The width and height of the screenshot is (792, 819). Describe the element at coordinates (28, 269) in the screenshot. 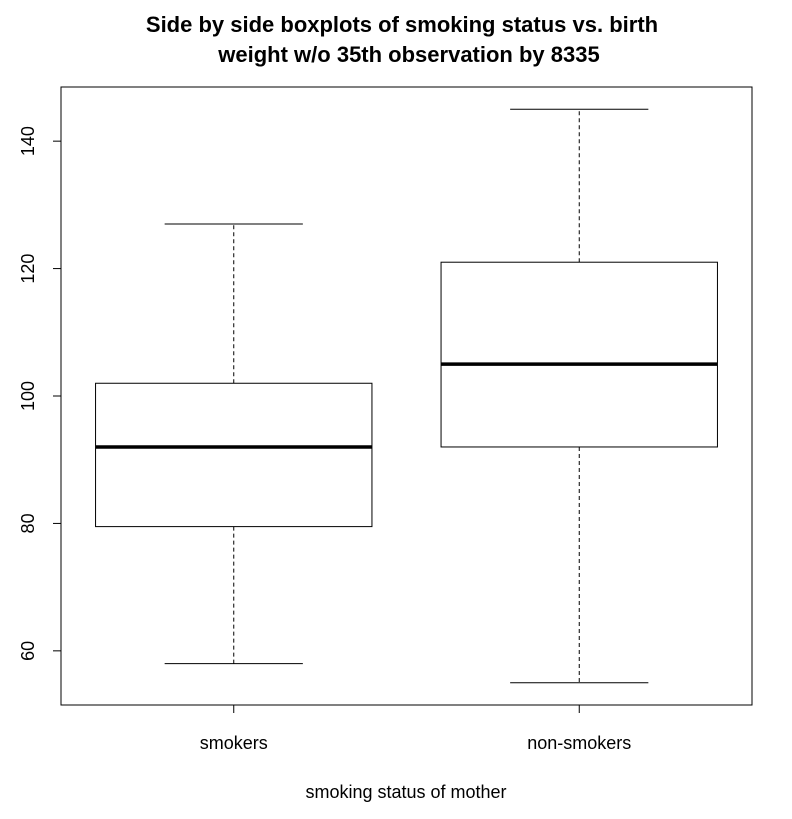

I see `y-tick-label: 120` at that location.